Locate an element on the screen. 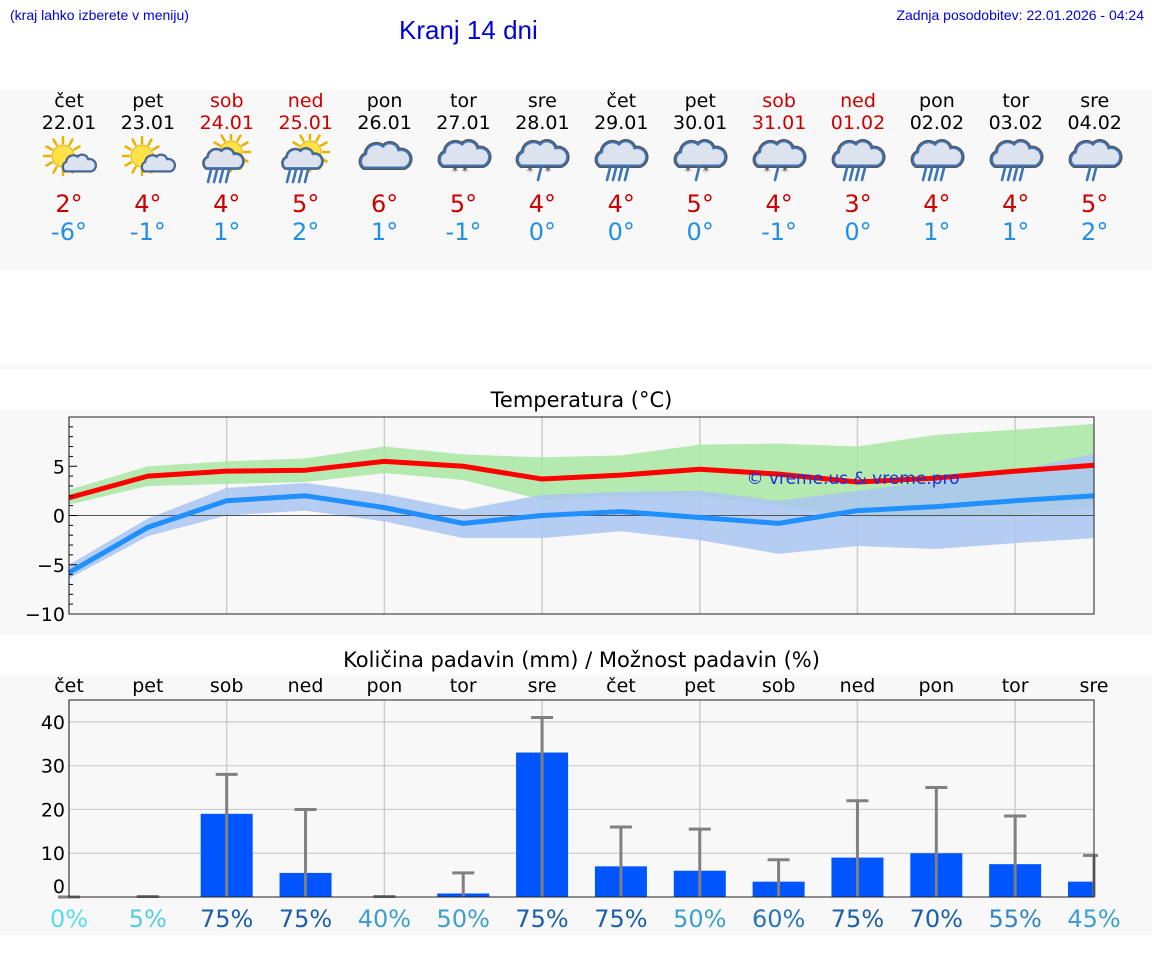 This screenshot has width=1152, height=975. last-updated: Zadnja posodobitev: 22.01.2026 - 04:24 is located at coordinates (1020, 15).